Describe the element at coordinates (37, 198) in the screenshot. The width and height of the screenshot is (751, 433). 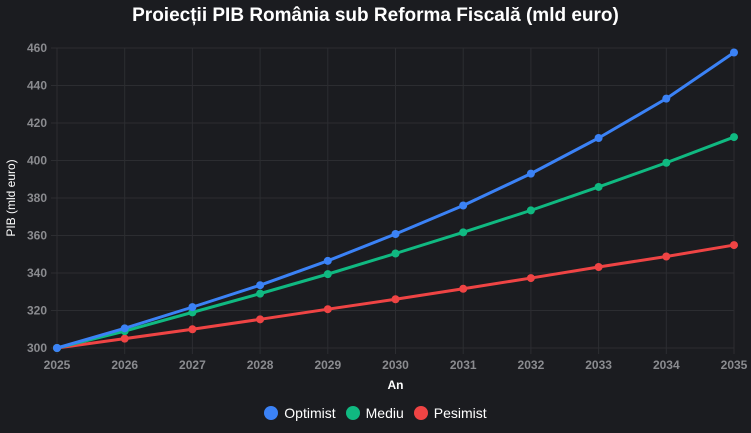
I see `y-tick-label: 380` at that location.